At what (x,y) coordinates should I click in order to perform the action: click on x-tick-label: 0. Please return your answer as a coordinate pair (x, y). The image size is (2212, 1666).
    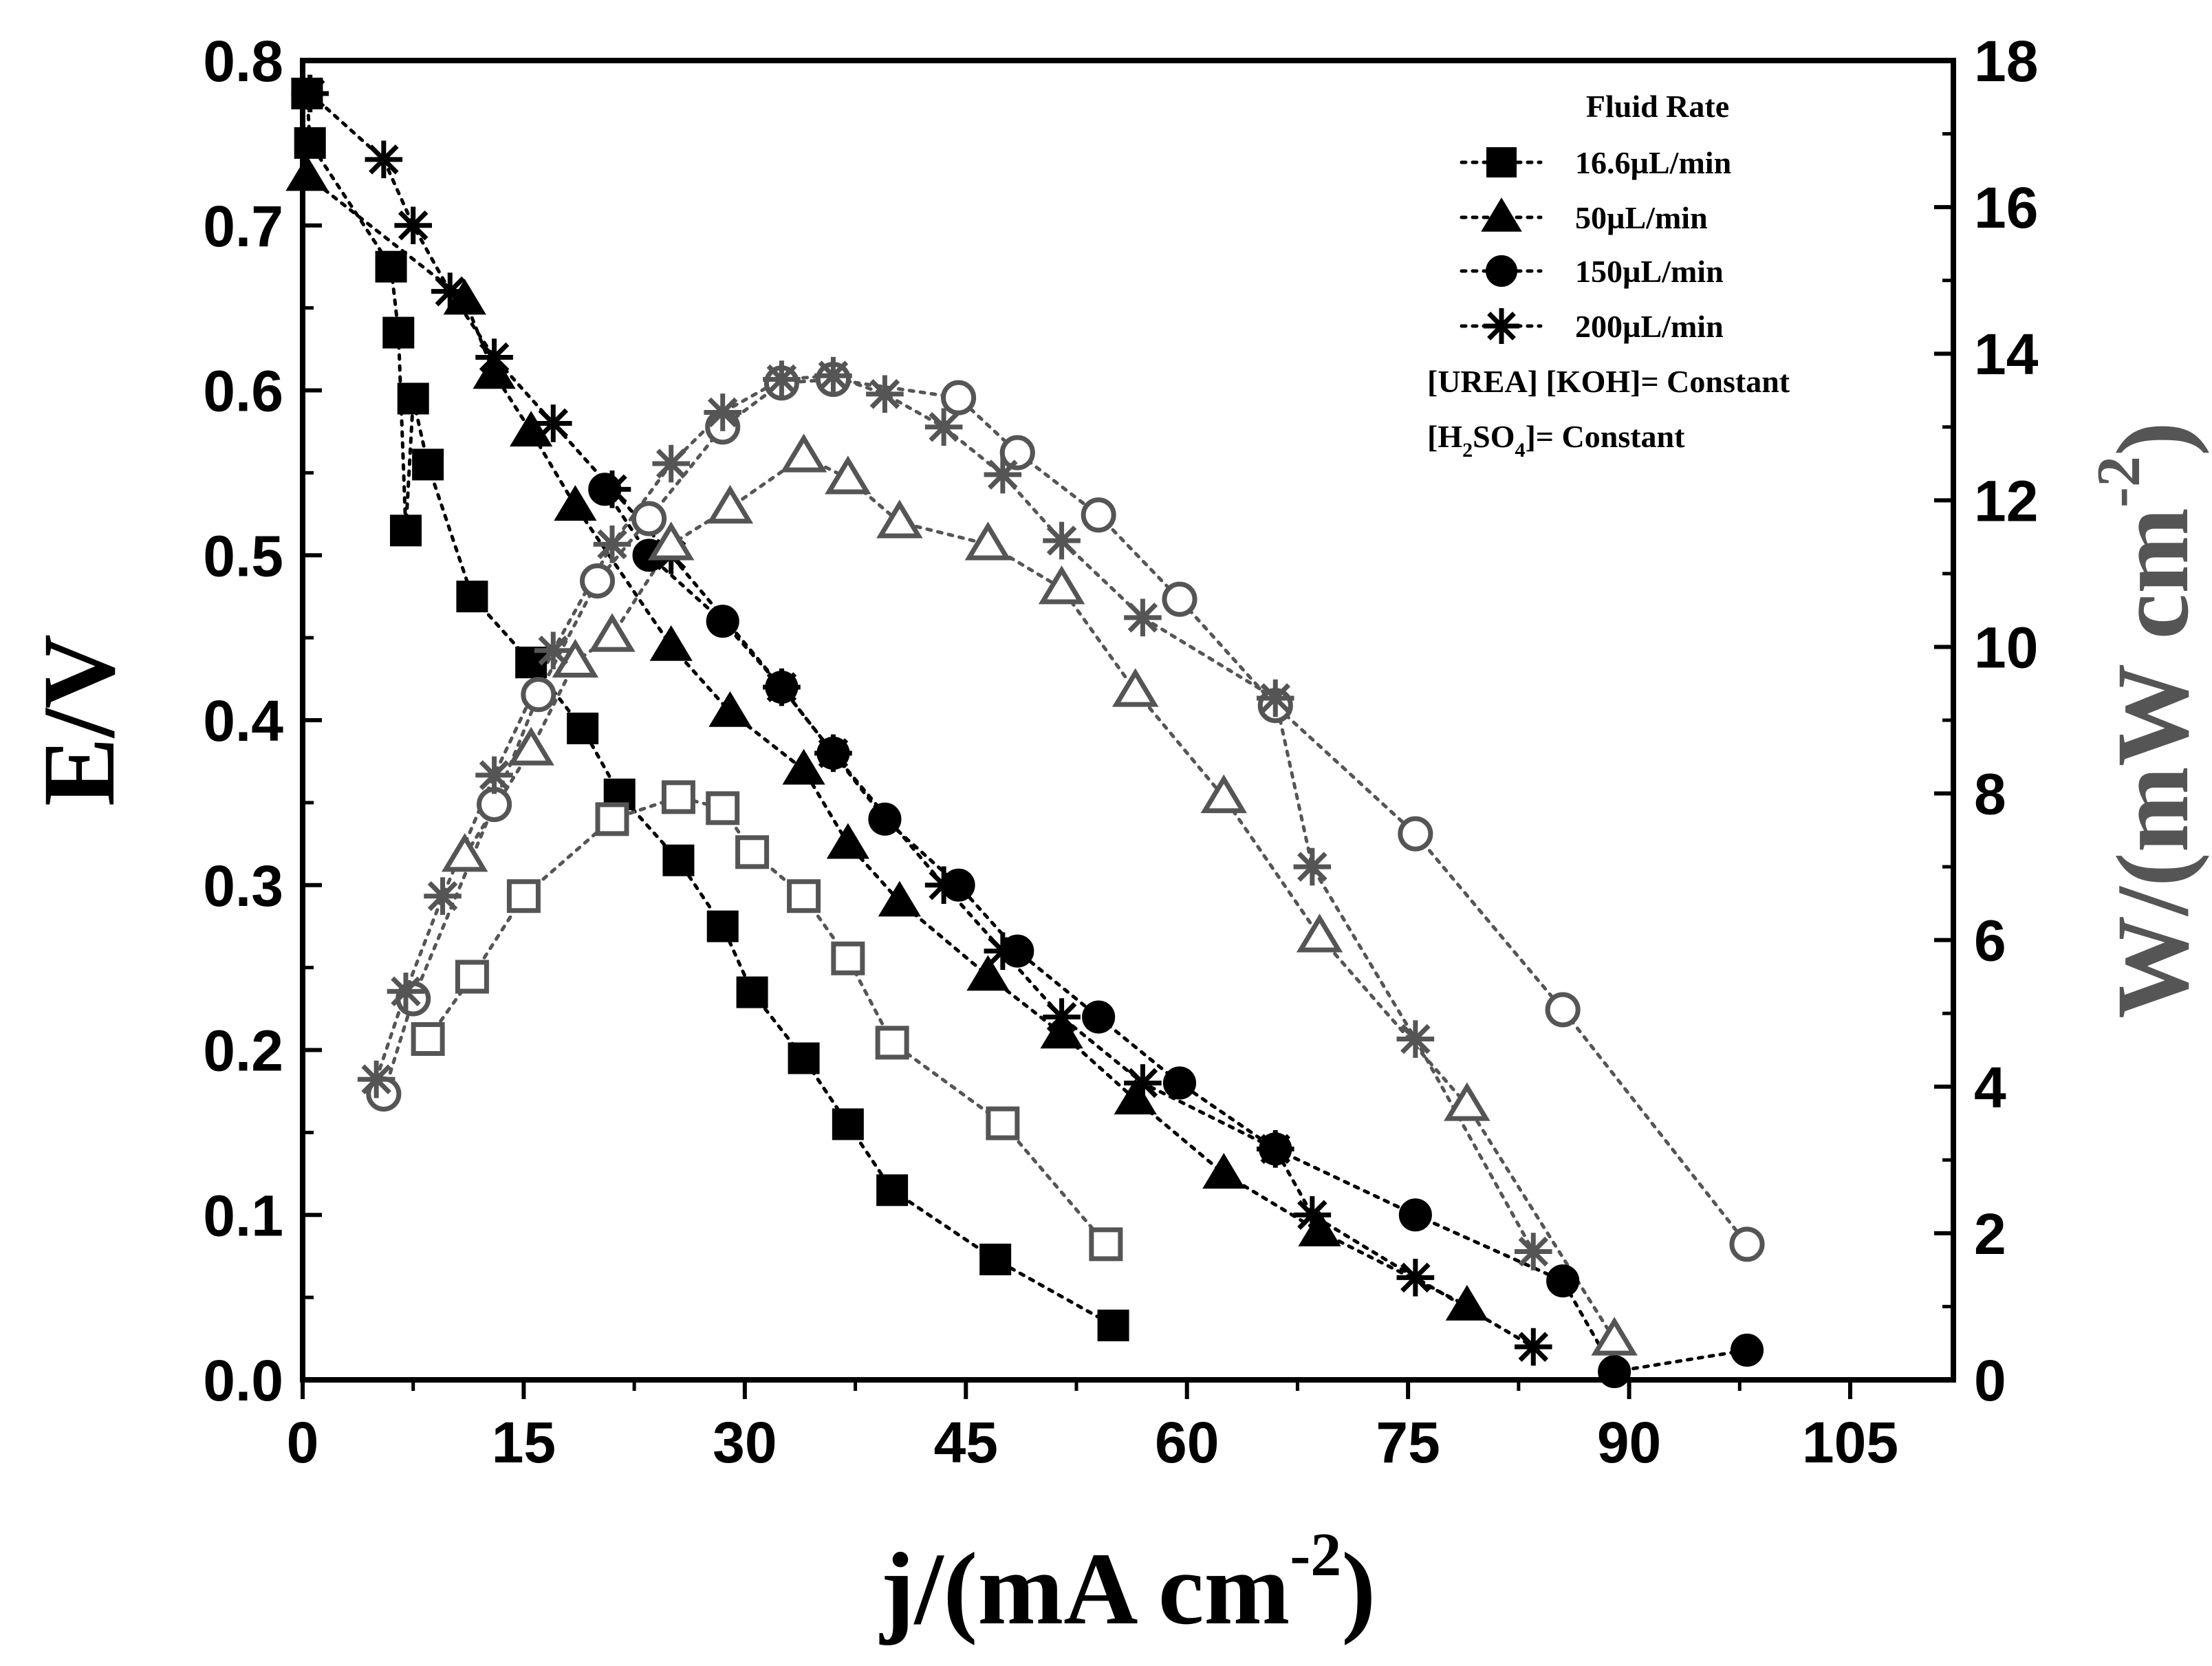
    Looking at the image, I should click on (303, 1443).